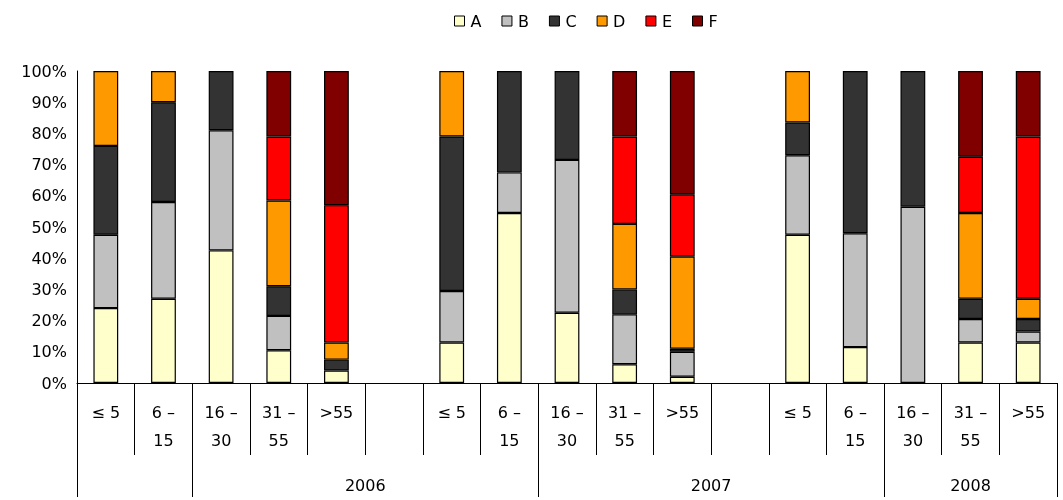 This screenshot has width=1063, height=500. Describe the element at coordinates (49, 102) in the screenshot. I see `y-tick-label: 90%` at that location.